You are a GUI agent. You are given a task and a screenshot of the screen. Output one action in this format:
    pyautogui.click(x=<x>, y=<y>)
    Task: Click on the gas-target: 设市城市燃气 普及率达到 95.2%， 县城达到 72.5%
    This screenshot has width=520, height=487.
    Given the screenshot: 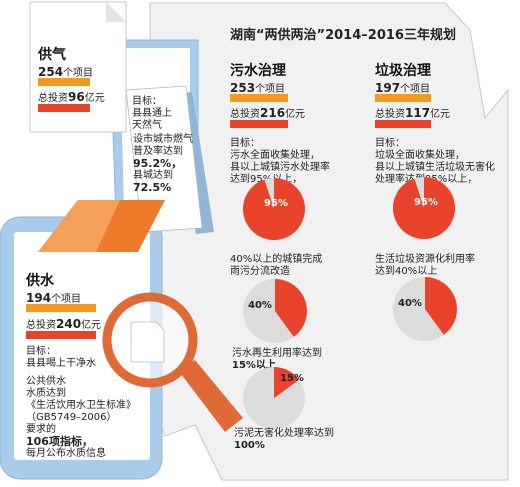 What is the action you would take?
    pyautogui.click(x=163, y=164)
    